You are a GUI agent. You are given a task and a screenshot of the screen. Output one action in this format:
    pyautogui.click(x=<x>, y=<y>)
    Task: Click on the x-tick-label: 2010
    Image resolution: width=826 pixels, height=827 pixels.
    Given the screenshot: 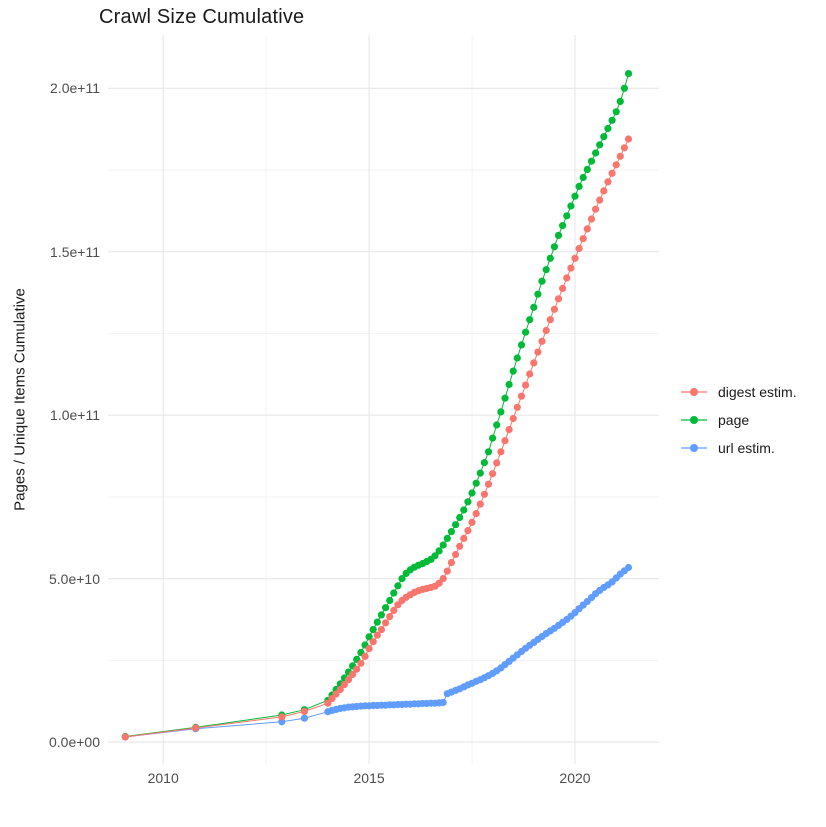 What is the action you would take?
    pyautogui.click(x=163, y=778)
    